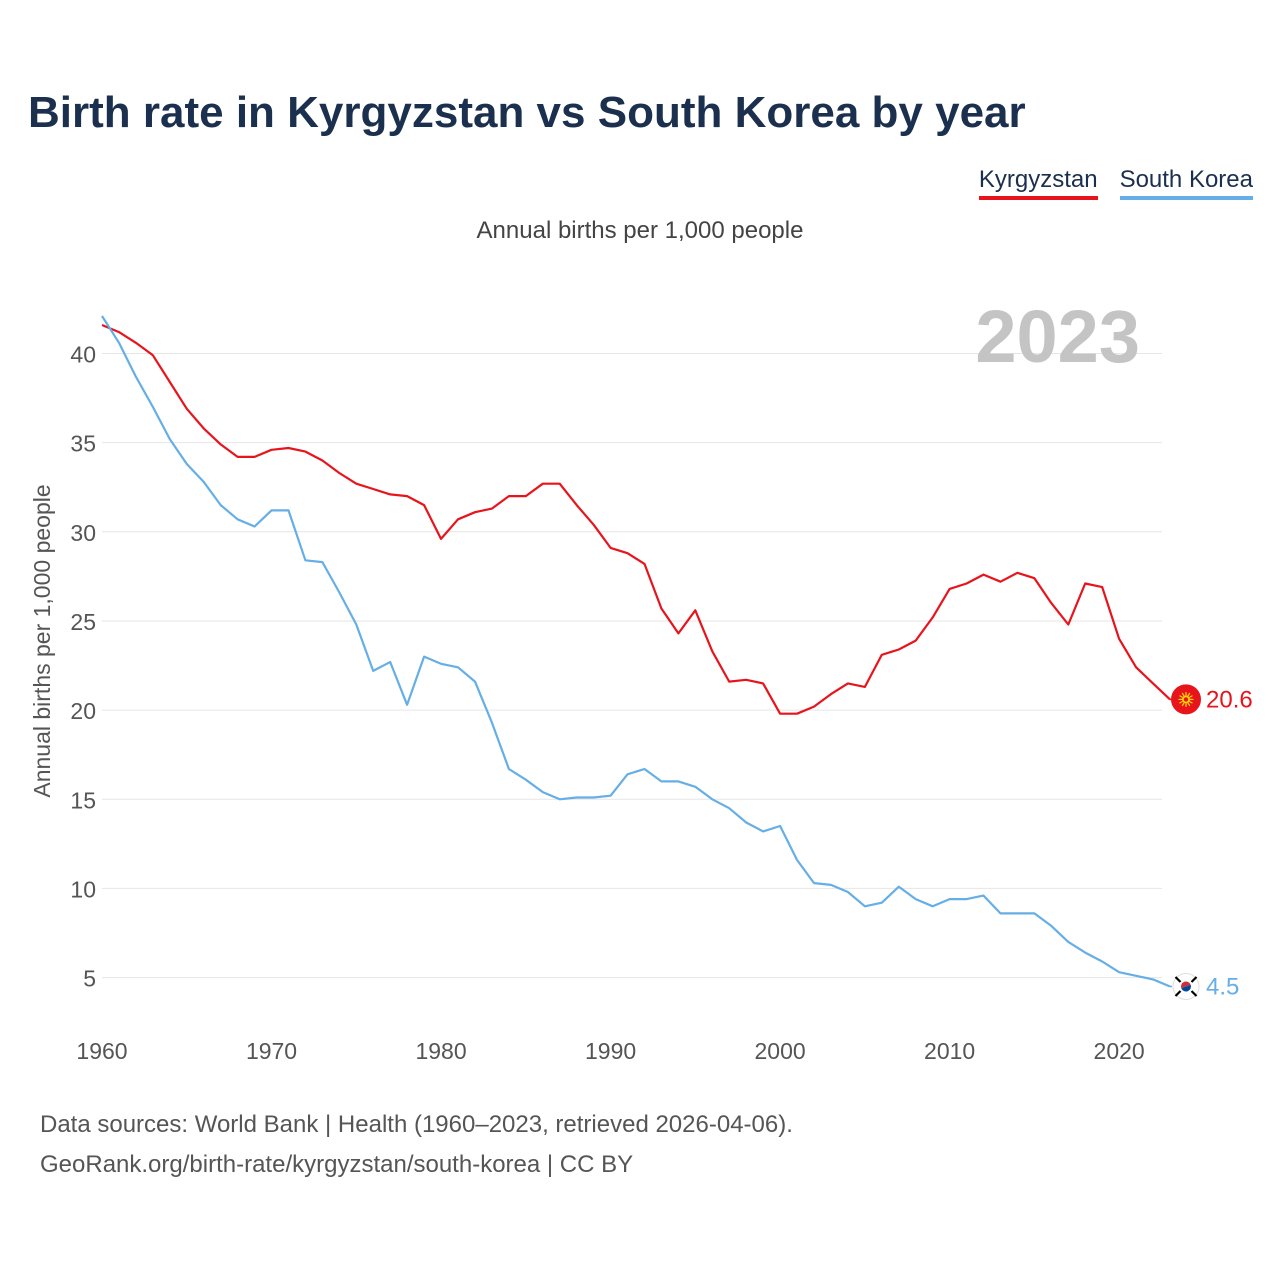 The image size is (1280, 1280). I want to click on y-tick-label: 20, so click(83, 711).